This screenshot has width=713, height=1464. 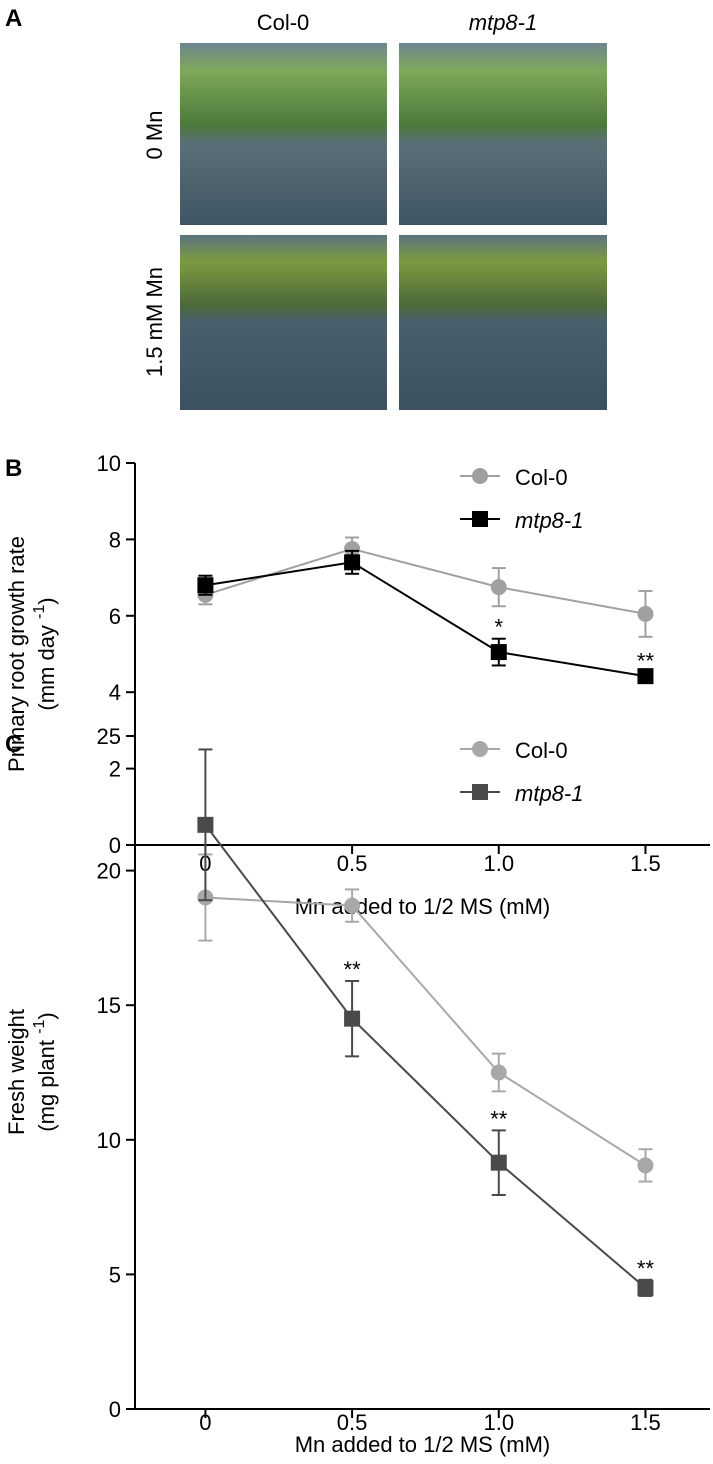 I want to click on y-tick-label: 8, so click(x=115, y=539).